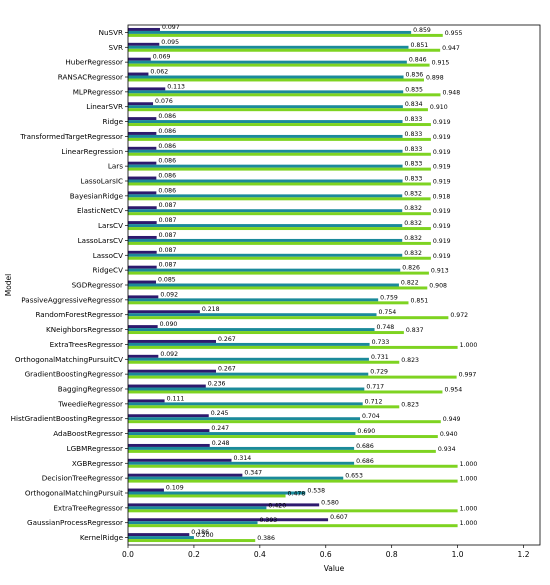 The height and width of the screenshot is (585, 550). What do you see at coordinates (414, 89) in the screenshot?
I see `data-label: 0.835` at bounding box center [414, 89].